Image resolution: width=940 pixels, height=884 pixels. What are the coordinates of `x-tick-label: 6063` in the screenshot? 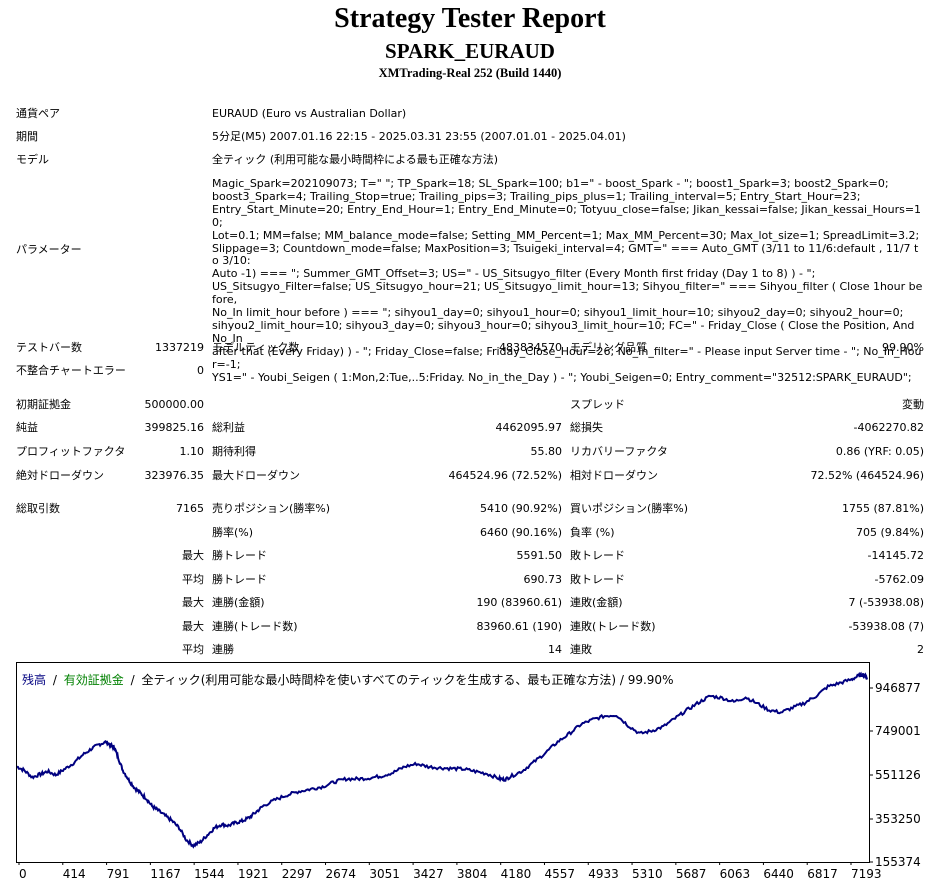 It's located at (735, 874).